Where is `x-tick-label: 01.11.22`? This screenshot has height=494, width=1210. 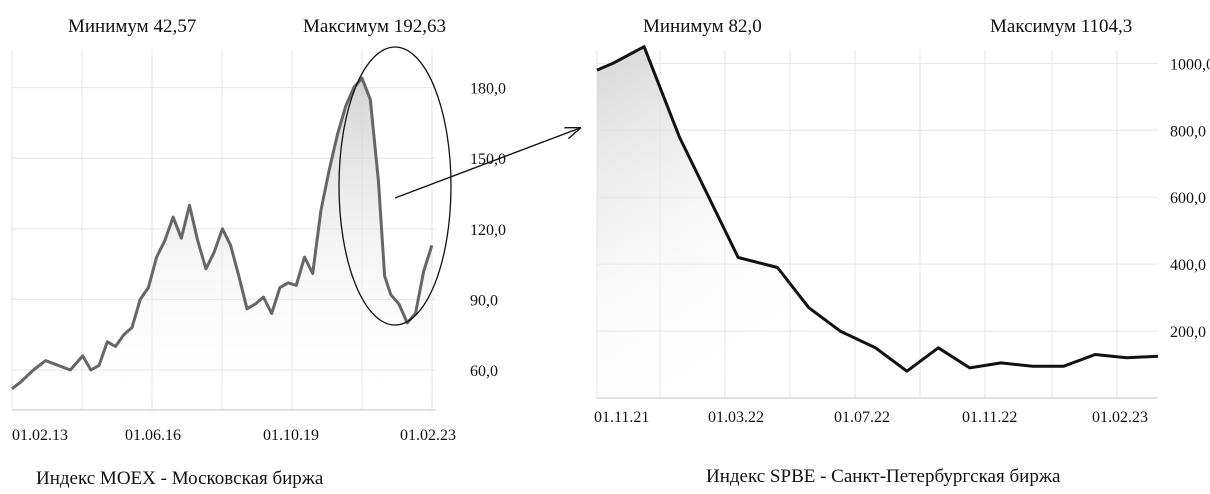 x-tick-label: 01.11.22 is located at coordinates (989, 417).